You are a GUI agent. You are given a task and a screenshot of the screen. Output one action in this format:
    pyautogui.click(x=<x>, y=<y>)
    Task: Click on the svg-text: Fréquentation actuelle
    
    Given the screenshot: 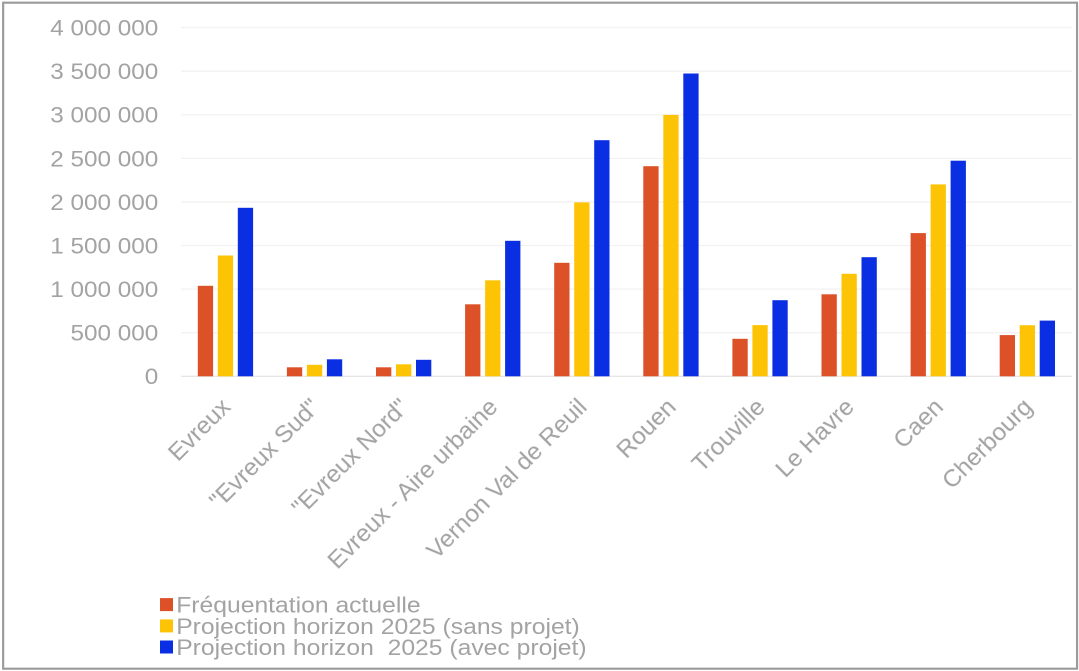 What is the action you would take?
    pyautogui.click(x=298, y=606)
    